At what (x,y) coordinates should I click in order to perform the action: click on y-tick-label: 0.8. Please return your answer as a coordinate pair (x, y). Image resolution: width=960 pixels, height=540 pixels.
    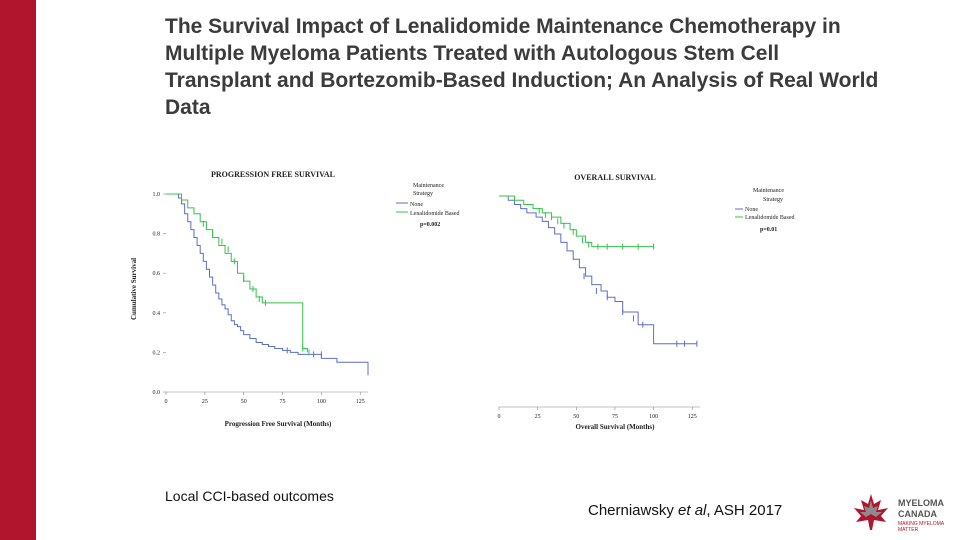
    Looking at the image, I should click on (157, 235).